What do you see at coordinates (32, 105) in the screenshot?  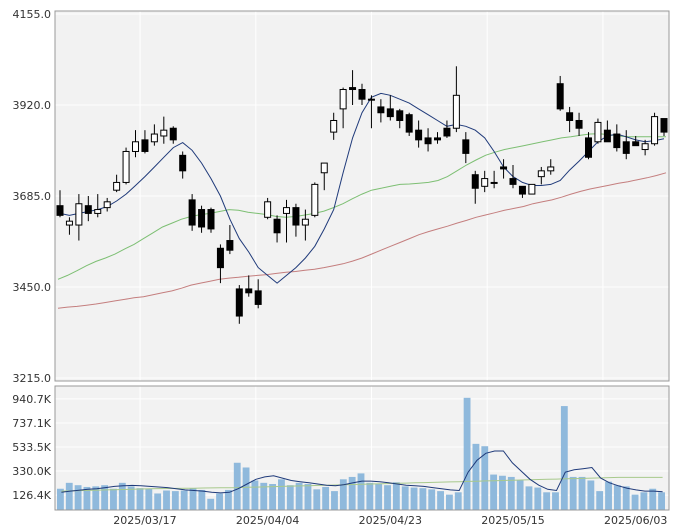 I see `price-tick-label: 3920.0` at bounding box center [32, 105].